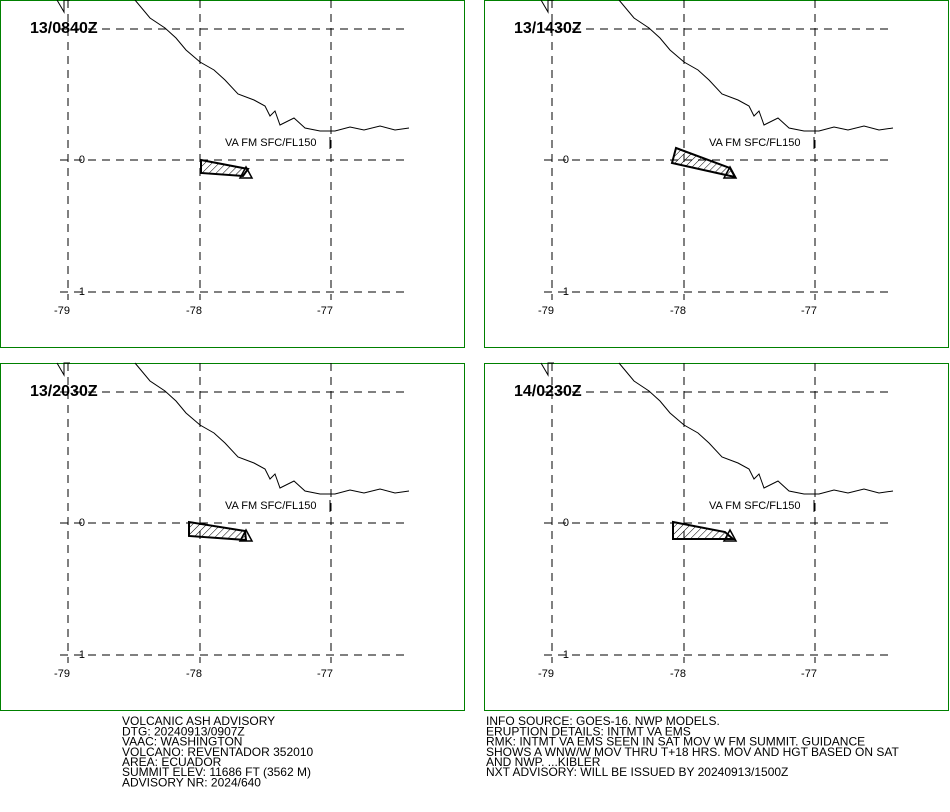 The image size is (950, 812). I want to click on advisory-line: INFO SOURCE: GOES-16. NWP MODELS., so click(603, 721).